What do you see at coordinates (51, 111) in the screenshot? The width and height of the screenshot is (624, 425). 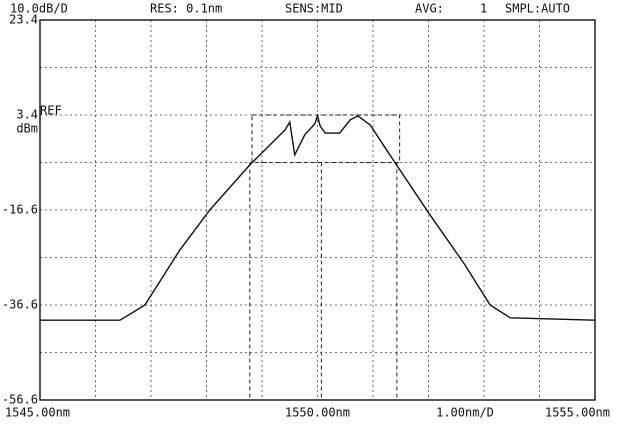 I see `ref-label: REF` at bounding box center [51, 111].